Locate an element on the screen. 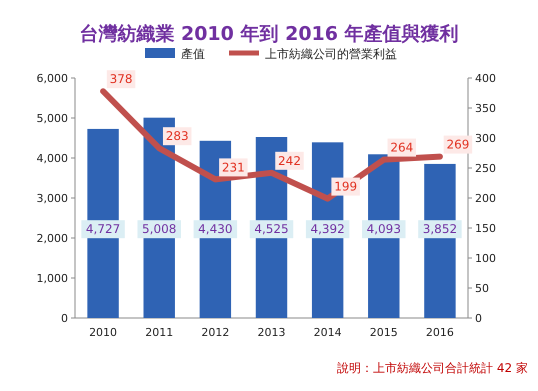  y-tick-label: 6,000 is located at coordinates (52, 78).